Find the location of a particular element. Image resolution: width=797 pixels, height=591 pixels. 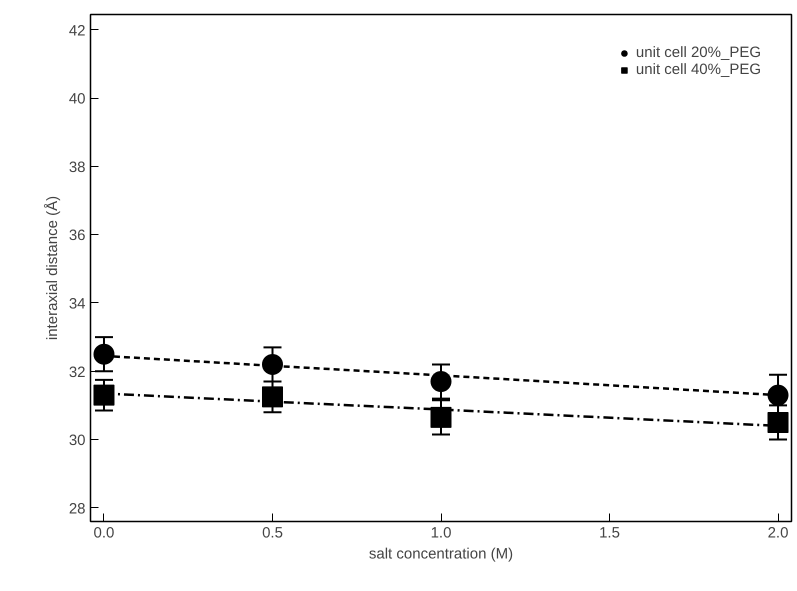

legend-label: unit cell 40%_PEG is located at coordinates (698, 69).